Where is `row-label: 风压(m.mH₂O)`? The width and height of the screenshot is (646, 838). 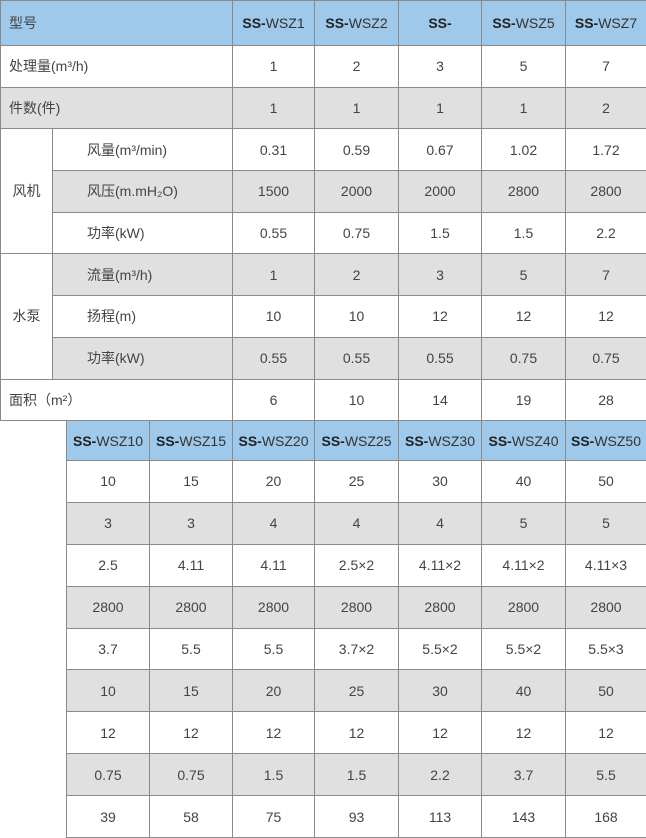 row-label: 风压(m.mH₂O) is located at coordinates (143, 192).